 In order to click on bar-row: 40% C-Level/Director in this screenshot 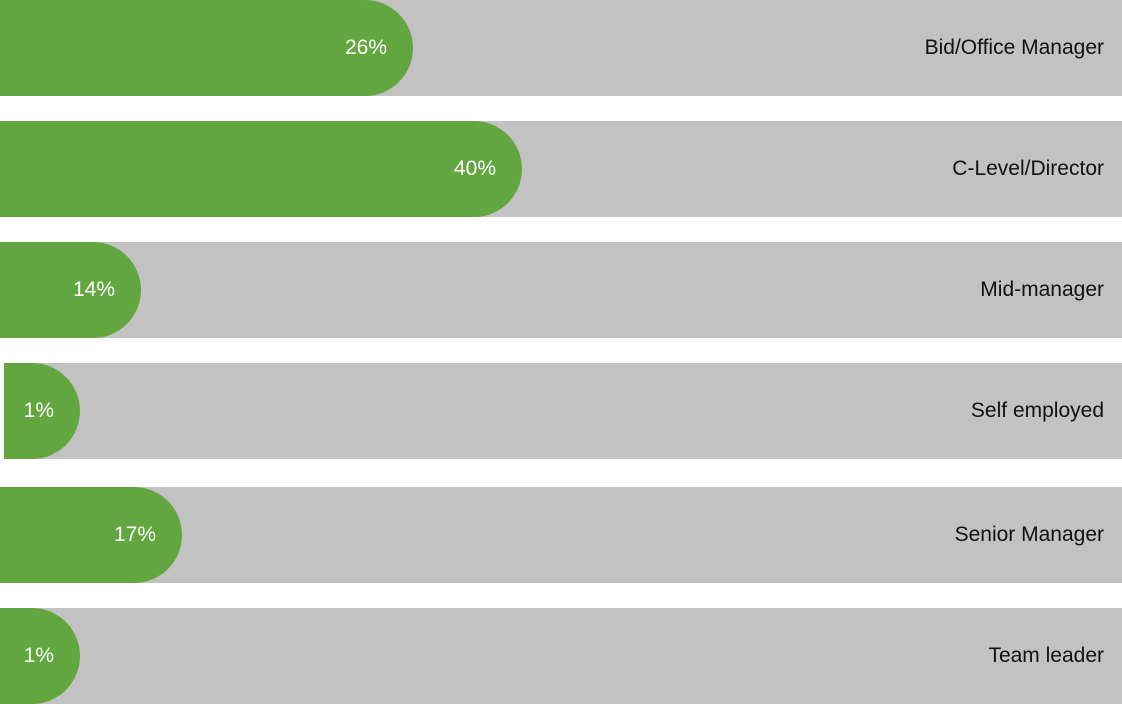, I will do `click(561, 169)`.